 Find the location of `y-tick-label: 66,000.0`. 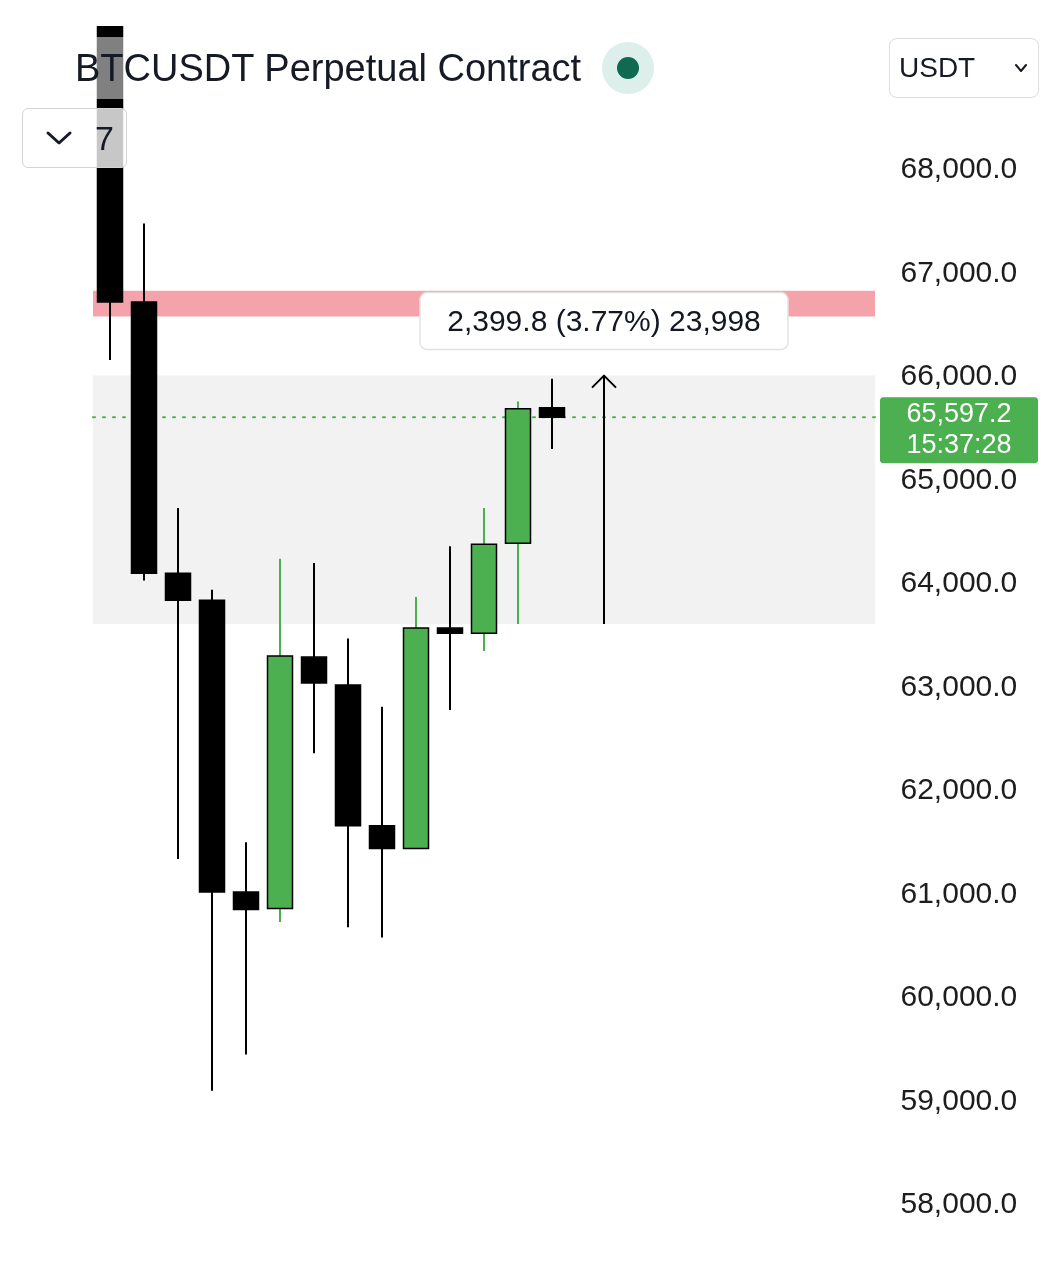

y-tick-label: 66,000.0 is located at coordinates (959, 375).